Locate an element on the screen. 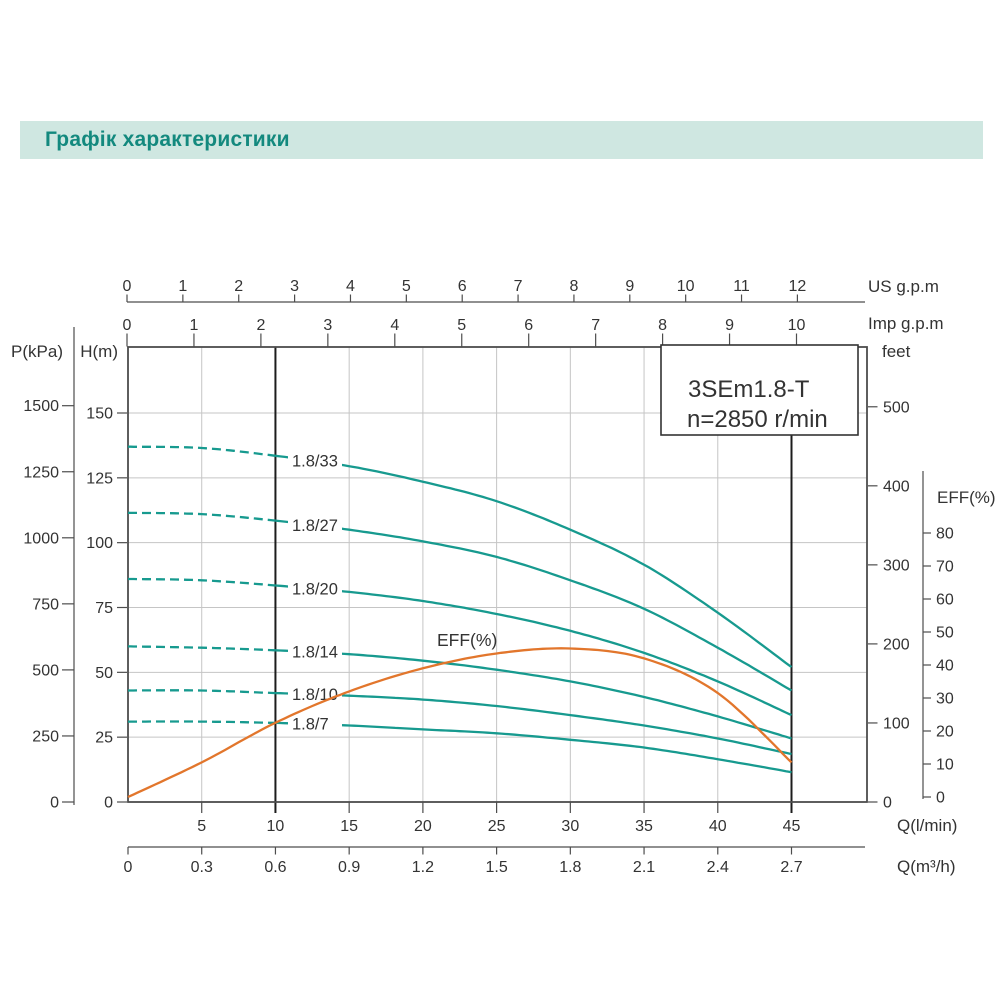 The image size is (1000, 1000). us-gpm-tick-label: 2 is located at coordinates (238, 286).